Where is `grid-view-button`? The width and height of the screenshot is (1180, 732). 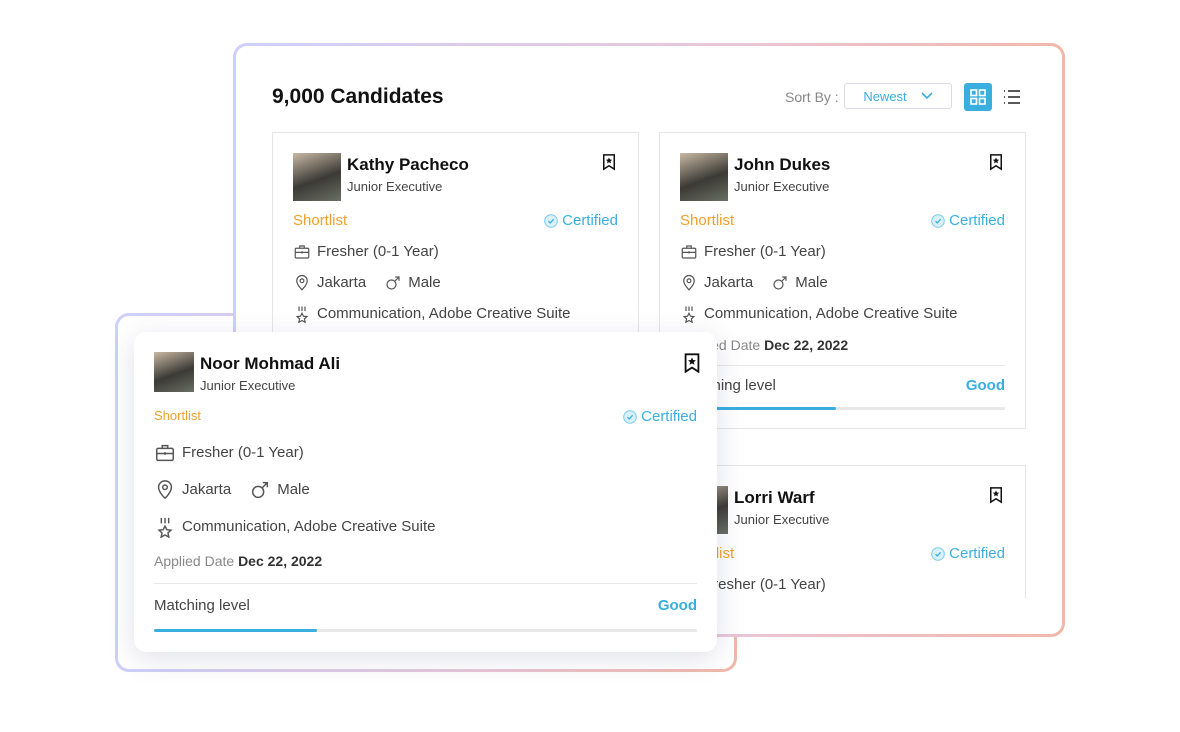 grid-view-button is located at coordinates (978, 97).